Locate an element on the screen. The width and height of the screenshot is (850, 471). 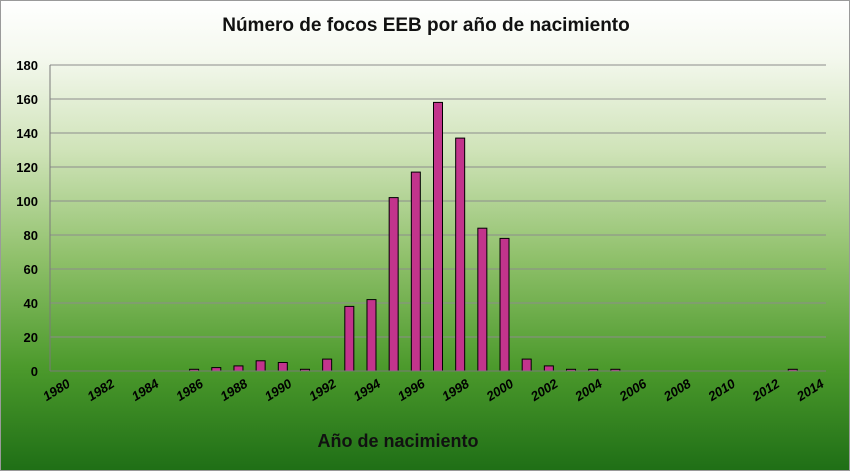
x-tick-label: 1988 is located at coordinates (234, 389).